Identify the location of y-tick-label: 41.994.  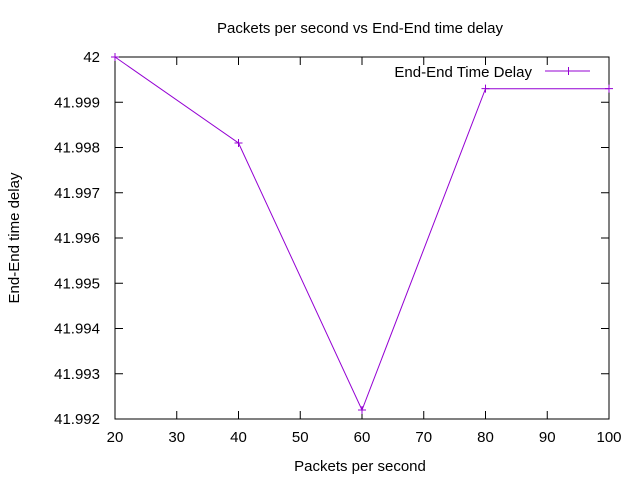
(77, 329).